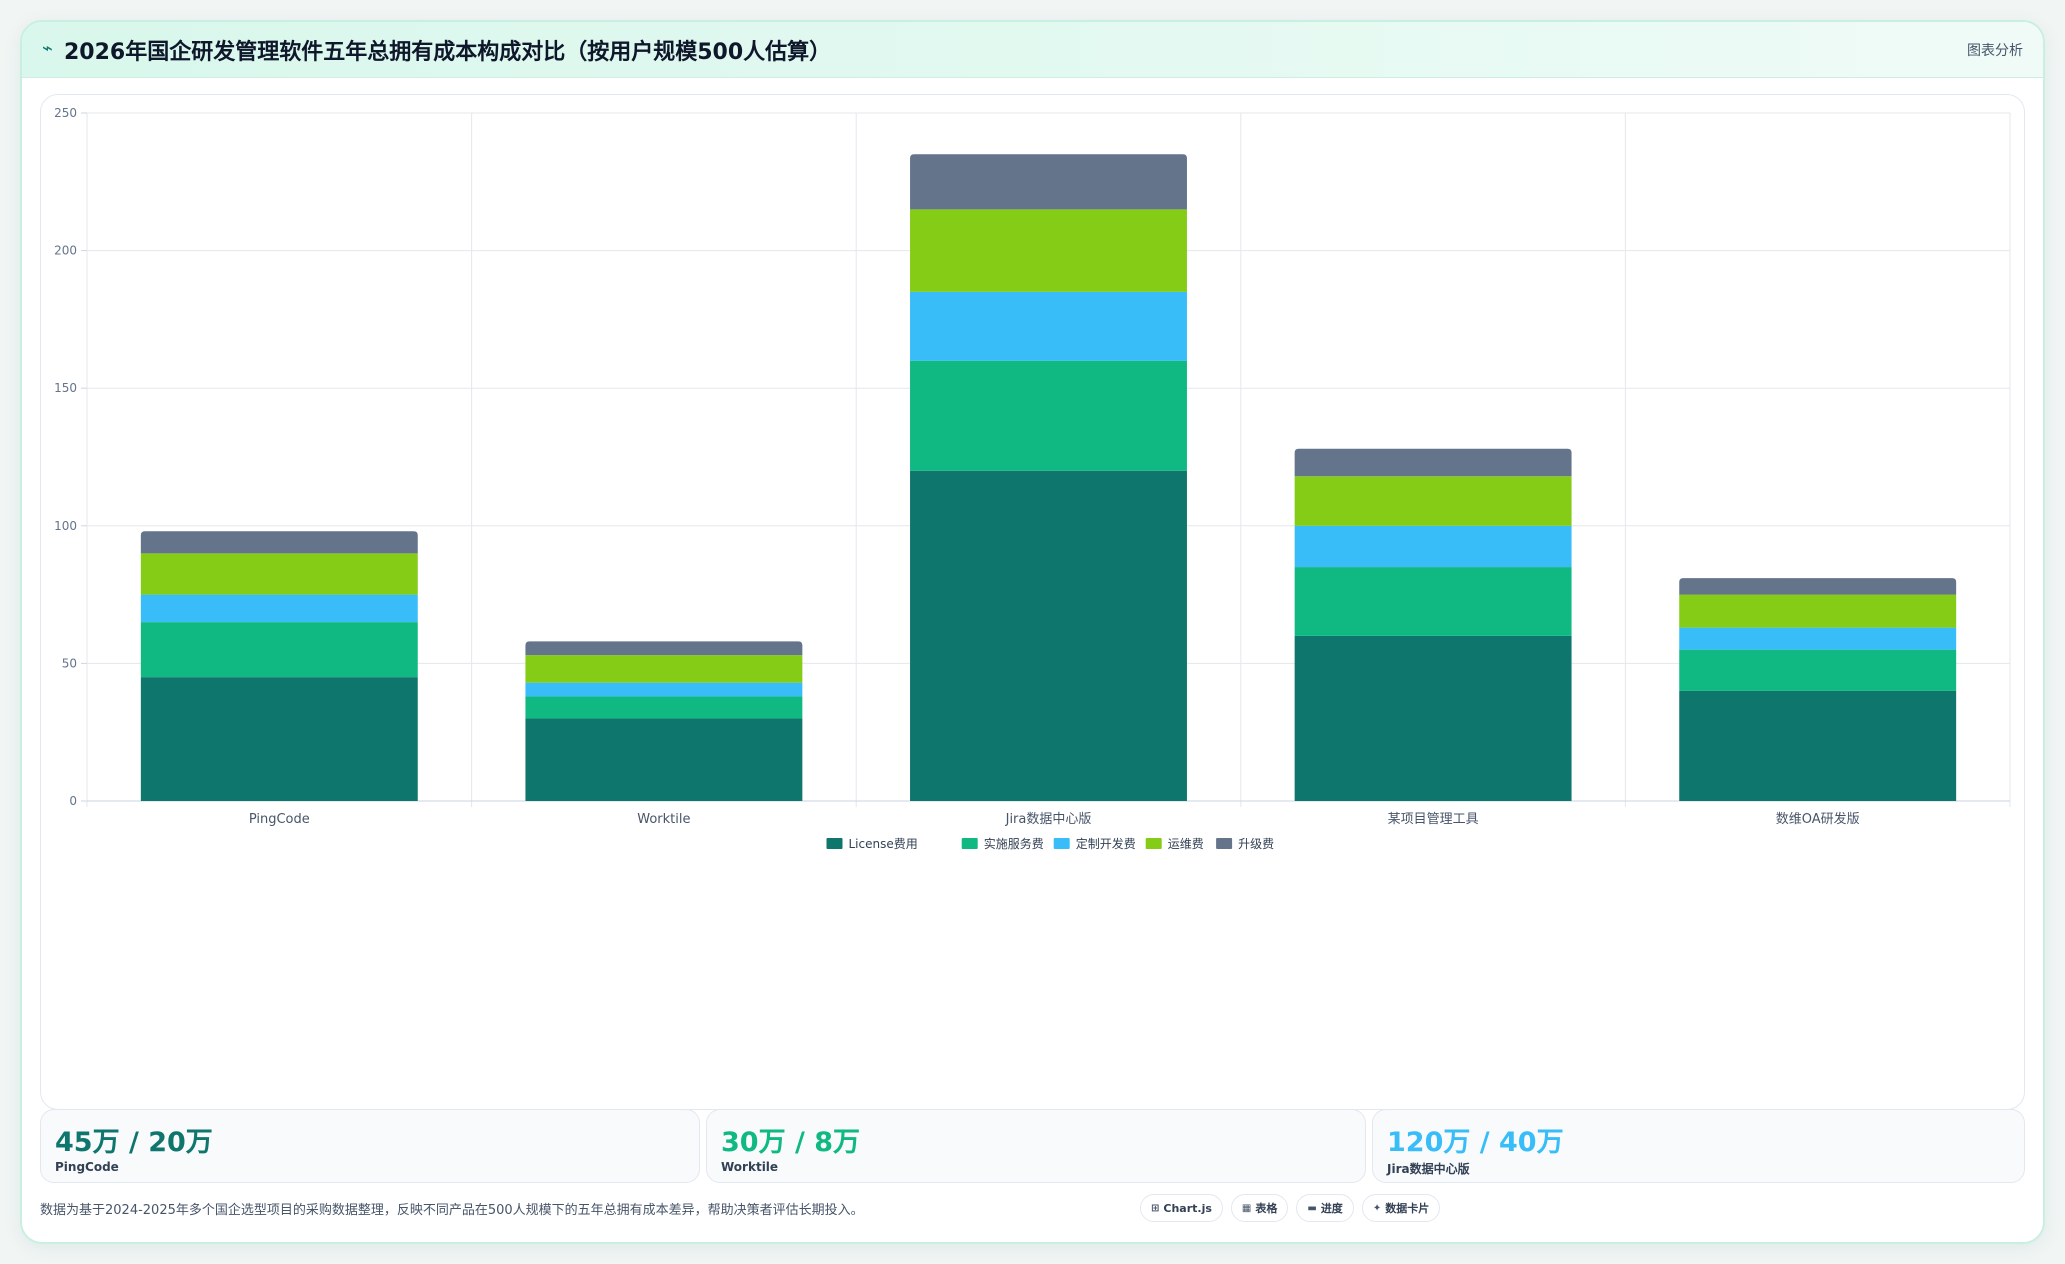  What do you see at coordinates (663, 819) in the screenshot?
I see `x-tick-label: Worktile` at bounding box center [663, 819].